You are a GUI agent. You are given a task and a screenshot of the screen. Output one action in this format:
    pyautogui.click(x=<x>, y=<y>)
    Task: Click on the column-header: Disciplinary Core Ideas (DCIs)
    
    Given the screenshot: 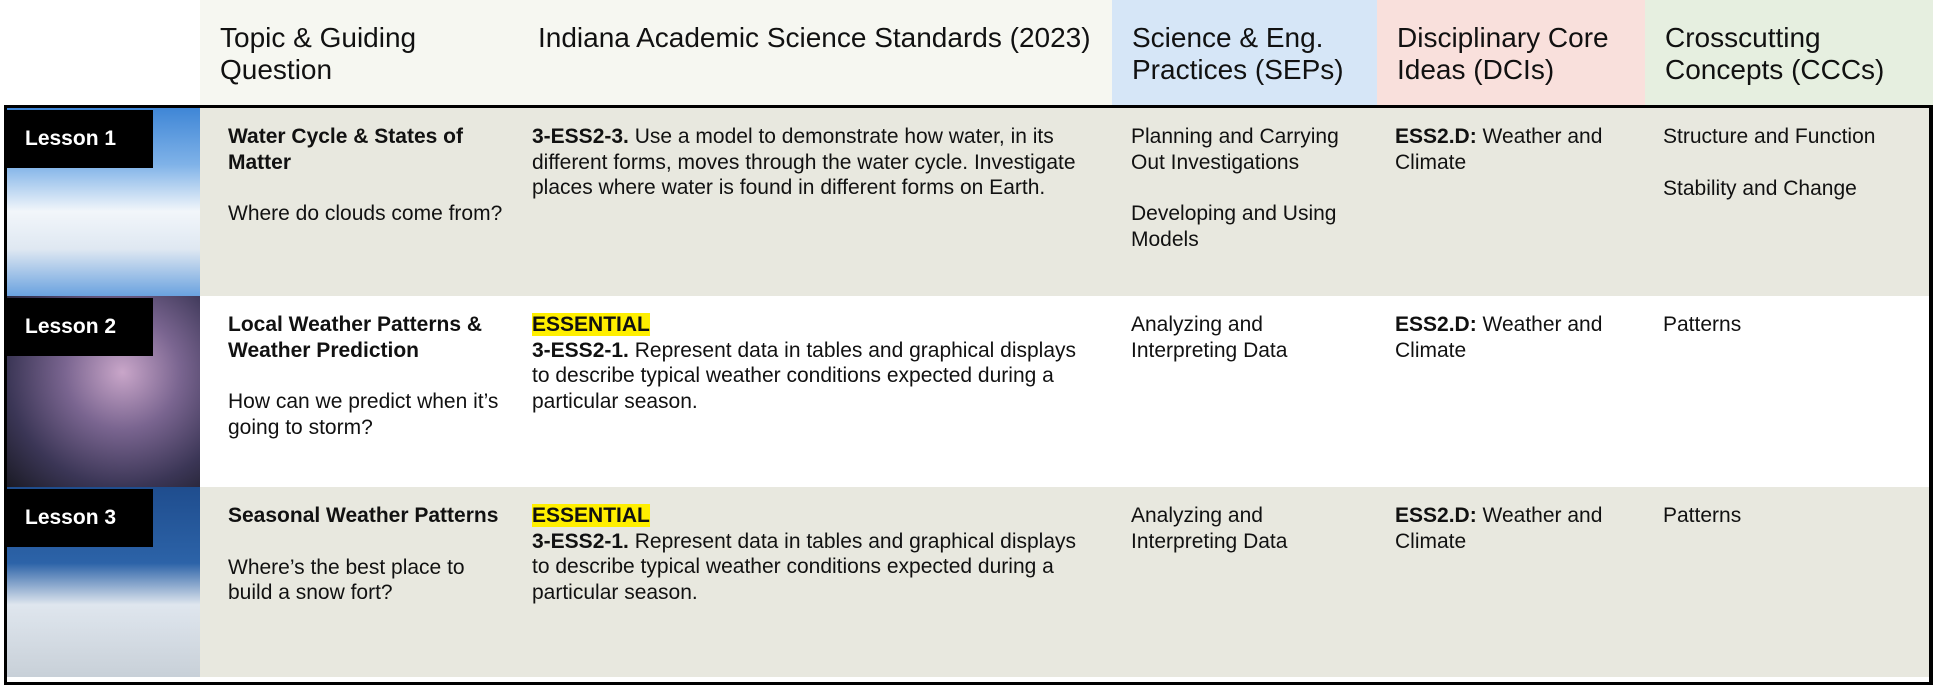 What is the action you would take?
    pyautogui.click(x=1511, y=52)
    